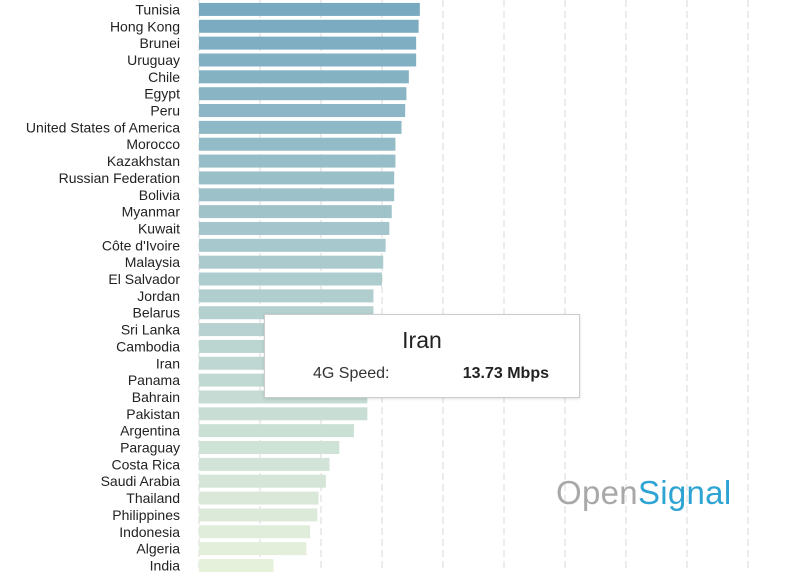 Image resolution: width=800 pixels, height=580 pixels. What do you see at coordinates (260, 579) in the screenshot?
I see `x-tick-label-5: 5` at bounding box center [260, 579].